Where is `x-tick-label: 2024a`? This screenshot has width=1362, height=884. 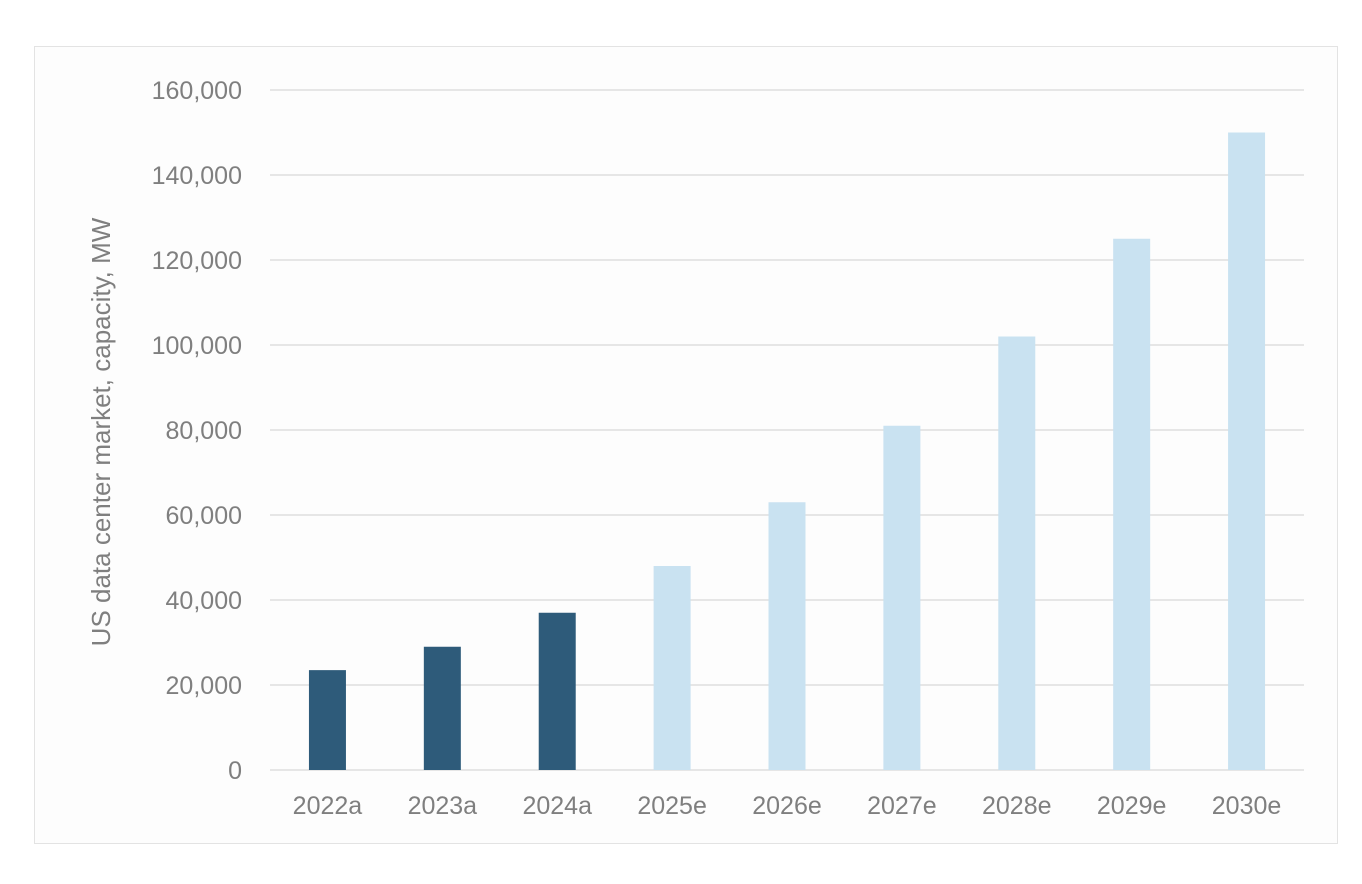
x-tick-label: 2024a is located at coordinates (557, 806).